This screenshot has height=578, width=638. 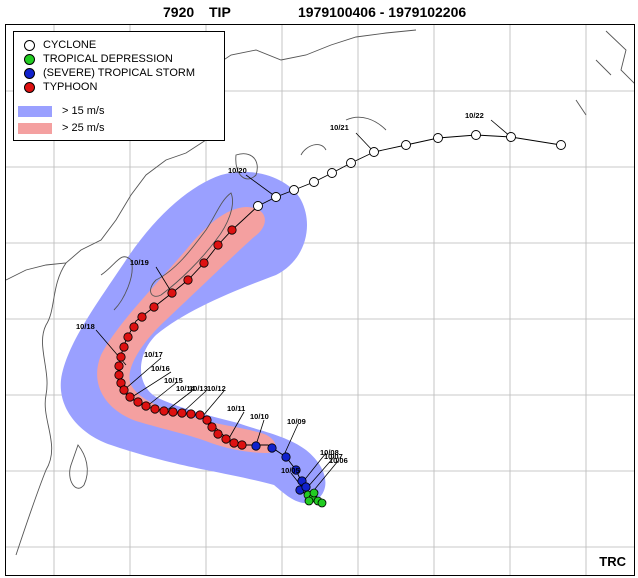 I want to click on red-swatch-icon, so click(x=35, y=128).